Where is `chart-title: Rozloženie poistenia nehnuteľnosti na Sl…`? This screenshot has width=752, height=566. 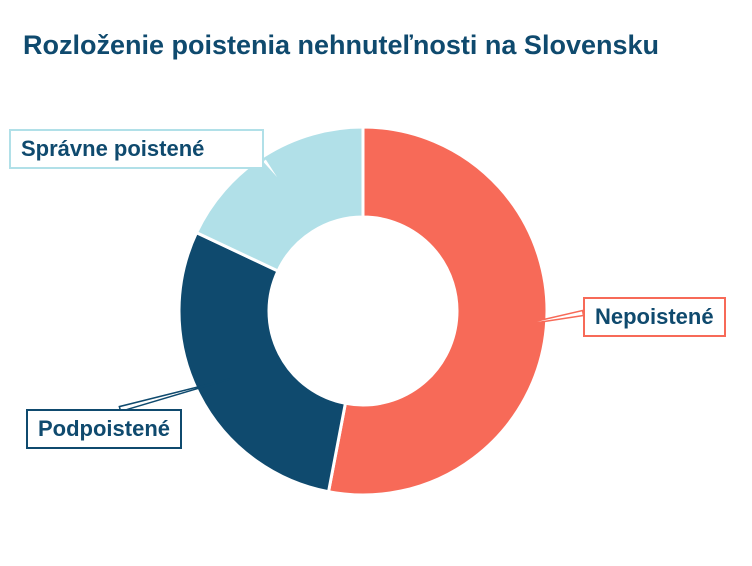
chart-title: Rozloženie poistenia nehnuteľnosti na Sl… is located at coordinates (341, 45).